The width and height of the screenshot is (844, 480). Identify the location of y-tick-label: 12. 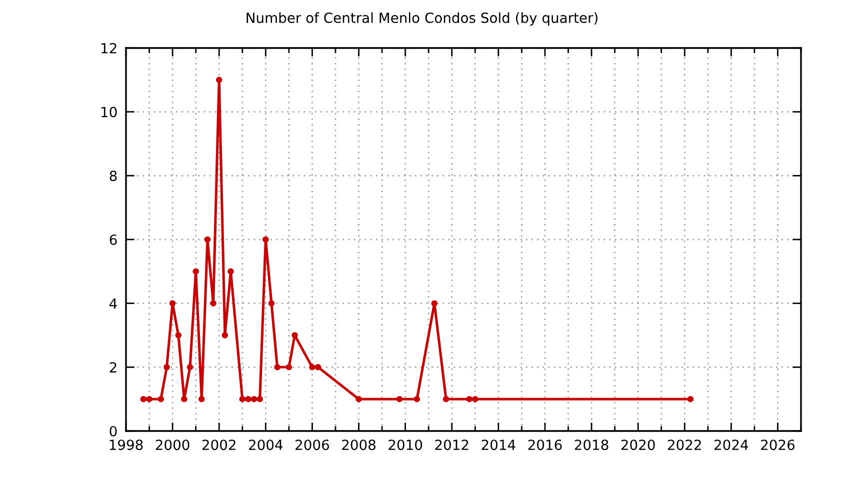
(109, 48).